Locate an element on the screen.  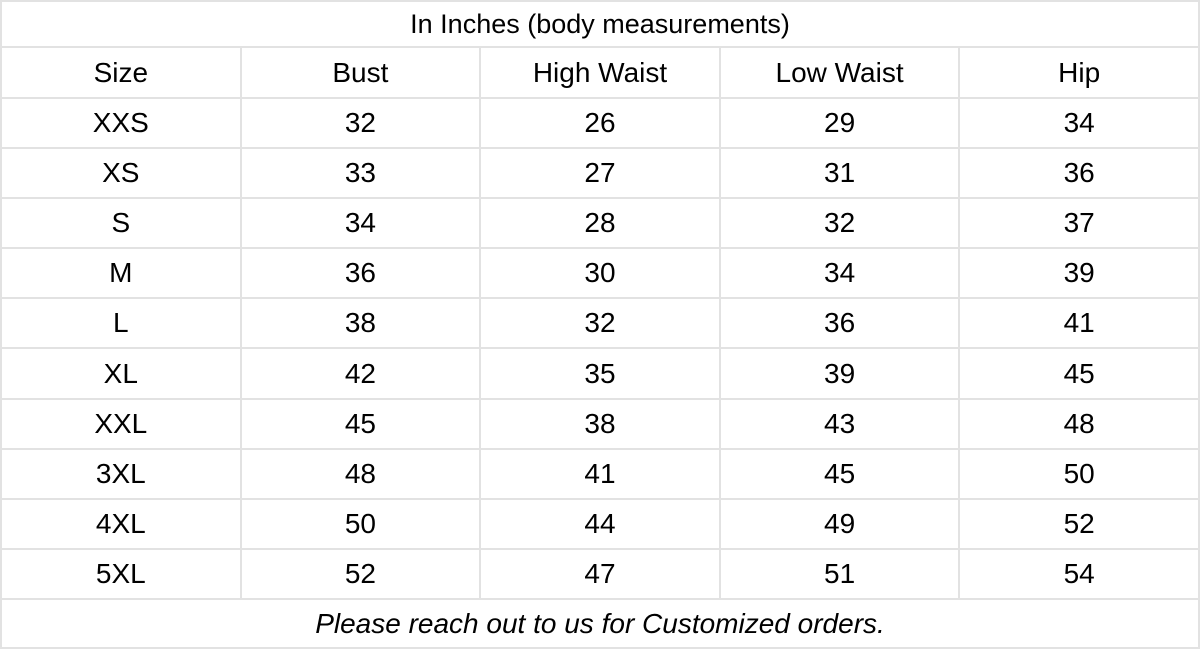
size-label: L is located at coordinates (121, 323).